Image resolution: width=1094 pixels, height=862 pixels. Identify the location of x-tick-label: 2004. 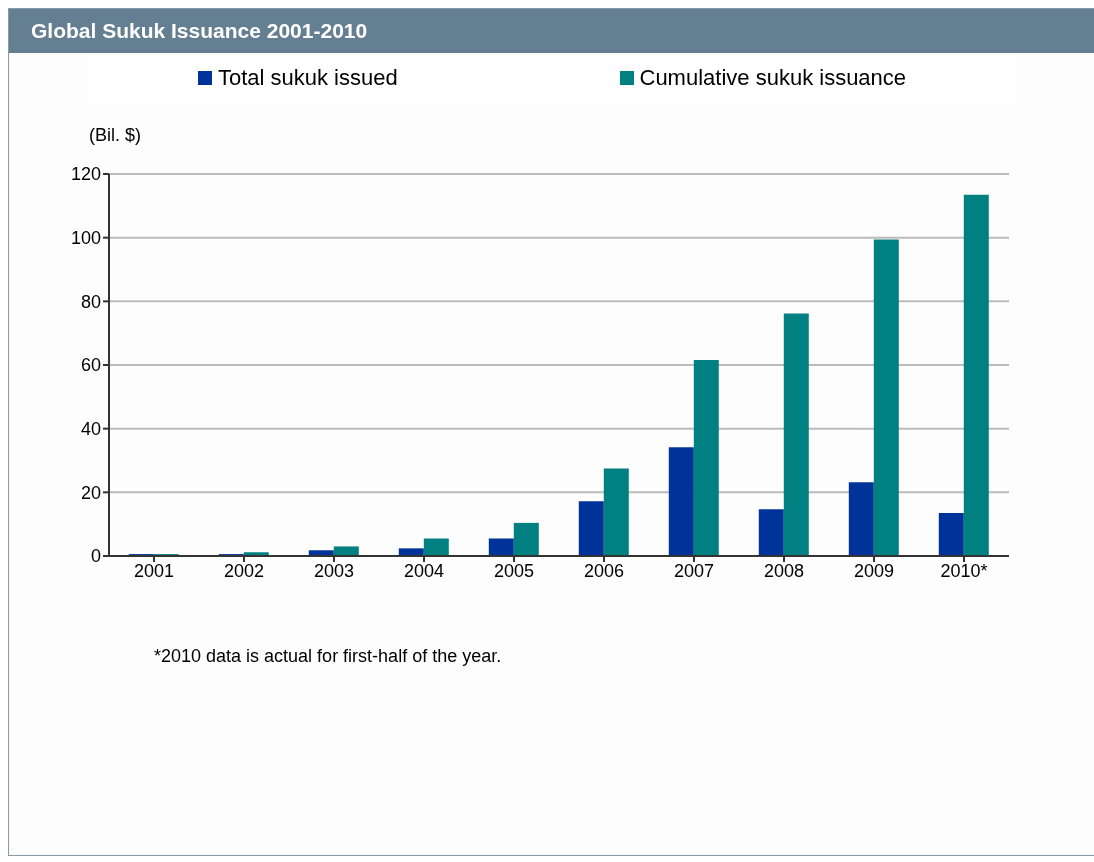
(424, 570).